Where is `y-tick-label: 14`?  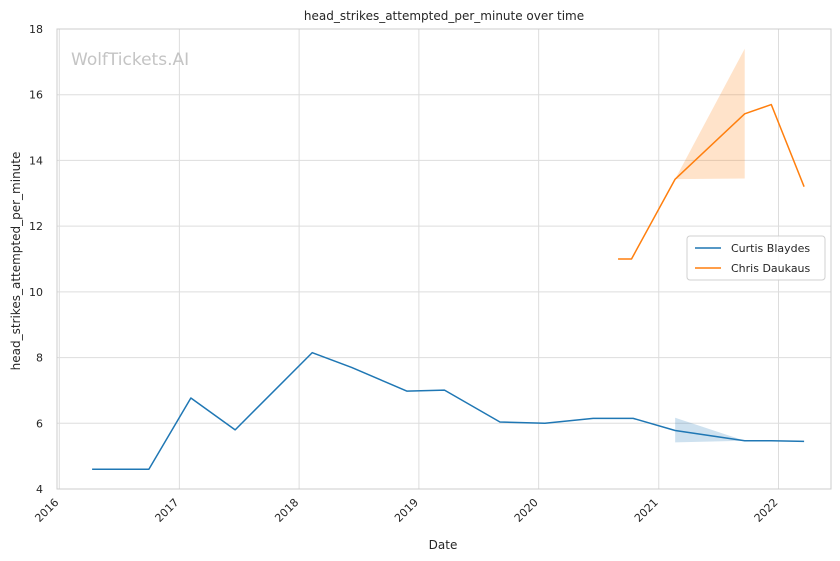
y-tick-label: 14 is located at coordinates (36, 160).